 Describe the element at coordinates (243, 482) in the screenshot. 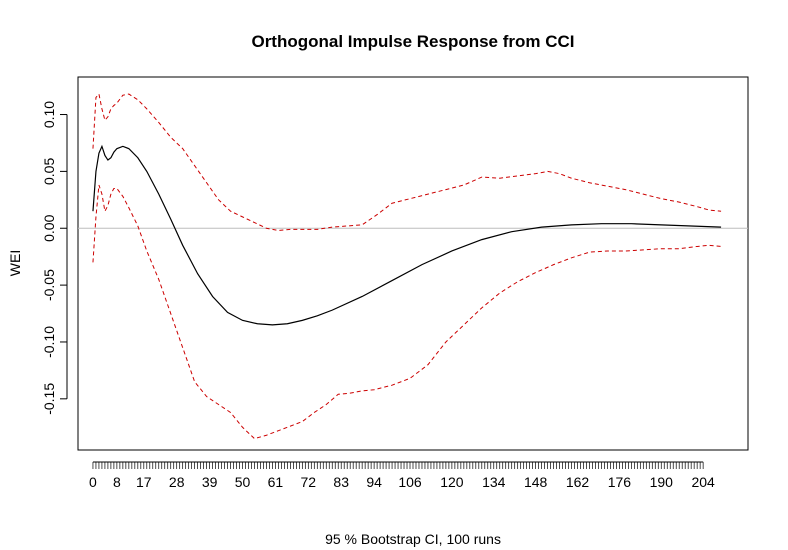

I see `x-tick-label: 50` at that location.